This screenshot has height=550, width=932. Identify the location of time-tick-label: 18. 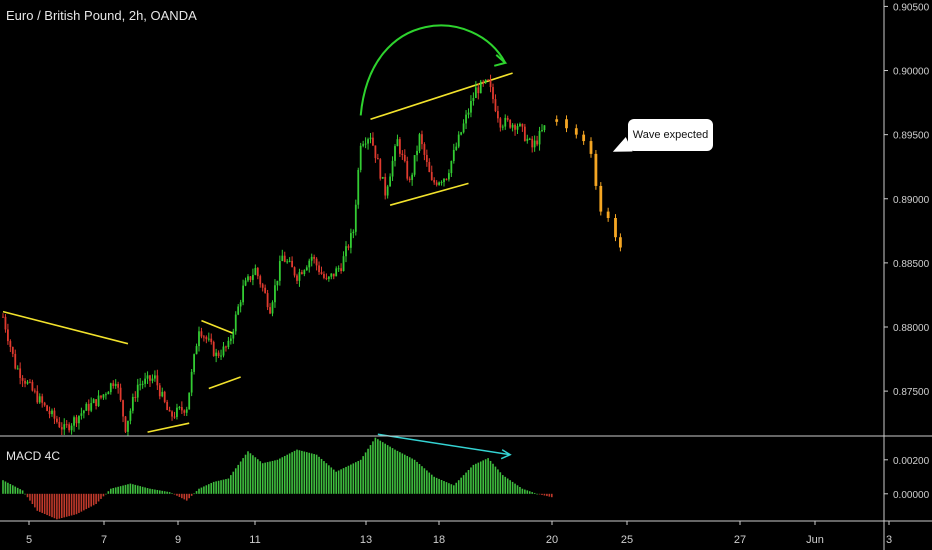
(439, 540).